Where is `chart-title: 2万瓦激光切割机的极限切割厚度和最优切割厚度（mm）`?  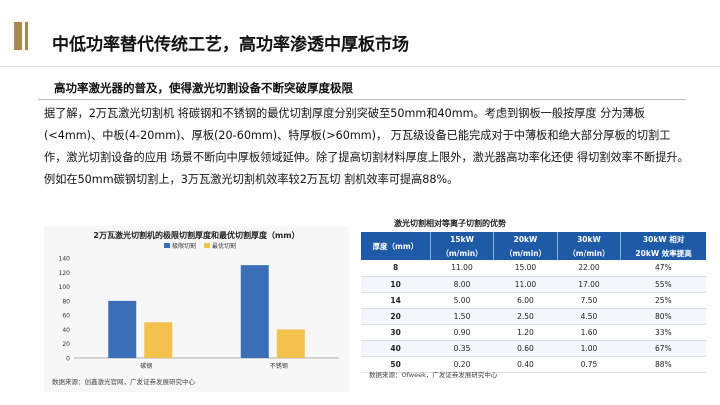 chart-title: 2万瓦激光切割机的极限切割厚度和最优切割厚度（mm） is located at coordinates (196, 235).